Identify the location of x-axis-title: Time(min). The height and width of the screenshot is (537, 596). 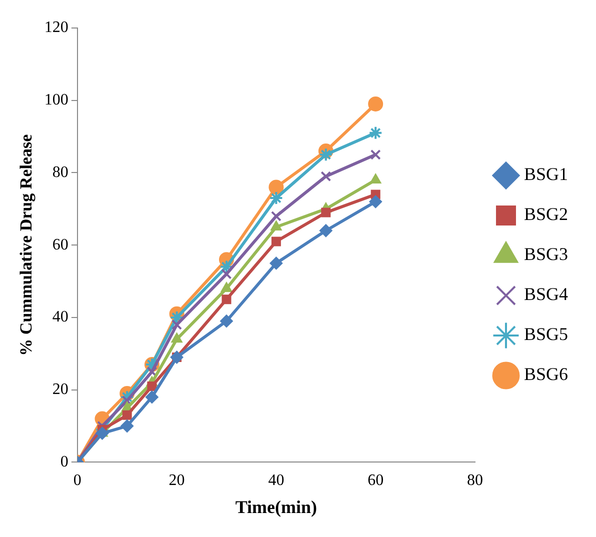
(276, 506).